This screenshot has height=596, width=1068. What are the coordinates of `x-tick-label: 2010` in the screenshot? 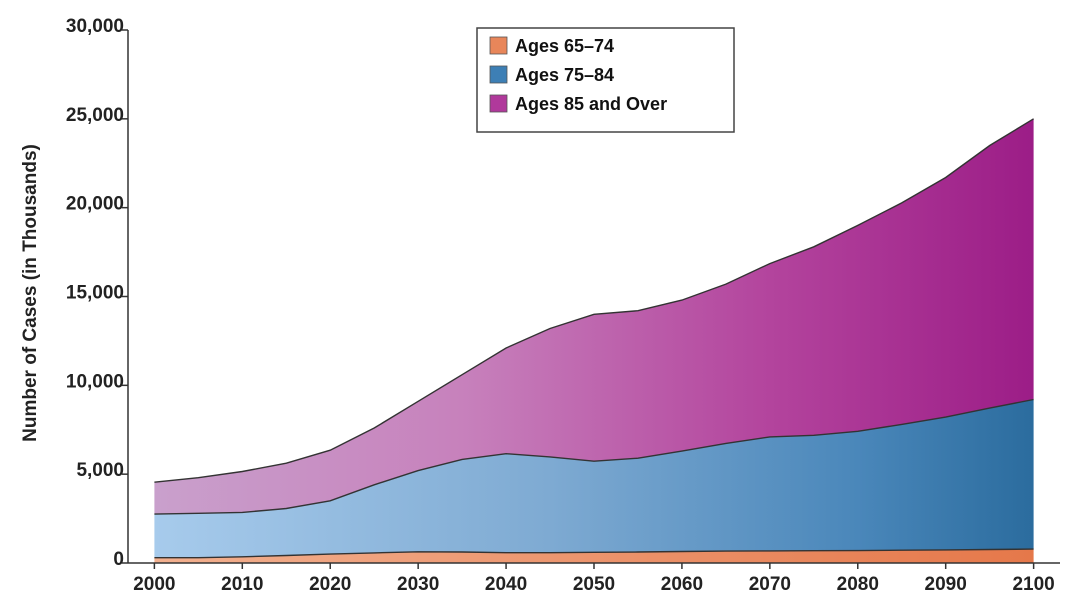 It's located at (242, 584).